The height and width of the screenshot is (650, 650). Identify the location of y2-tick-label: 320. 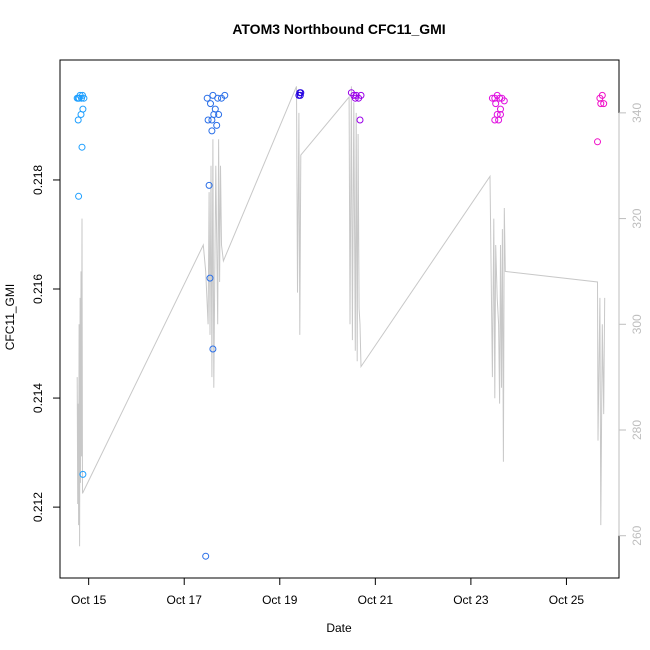
(637, 218).